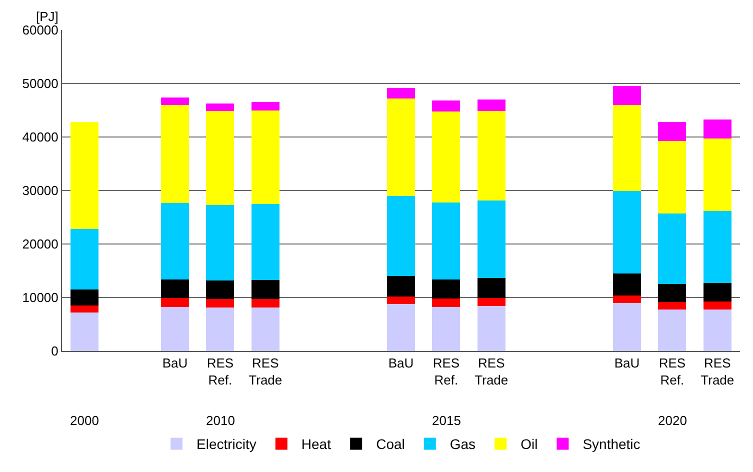 The width and height of the screenshot is (753, 472). What do you see at coordinates (40, 30) in the screenshot?
I see `y-tick-label: 60000` at bounding box center [40, 30].